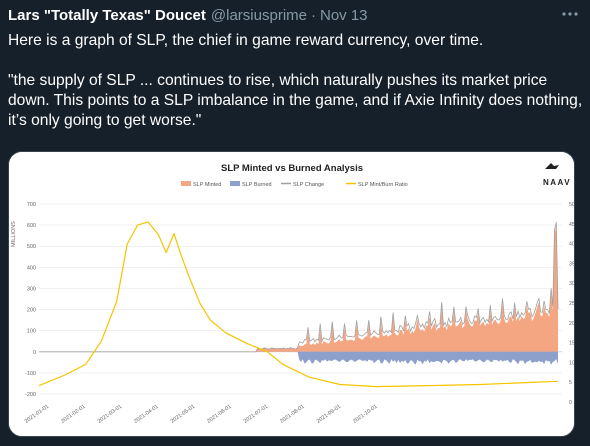  I want to click on legend-label: SLP Mint/Burn Ratio, so click(383, 185).